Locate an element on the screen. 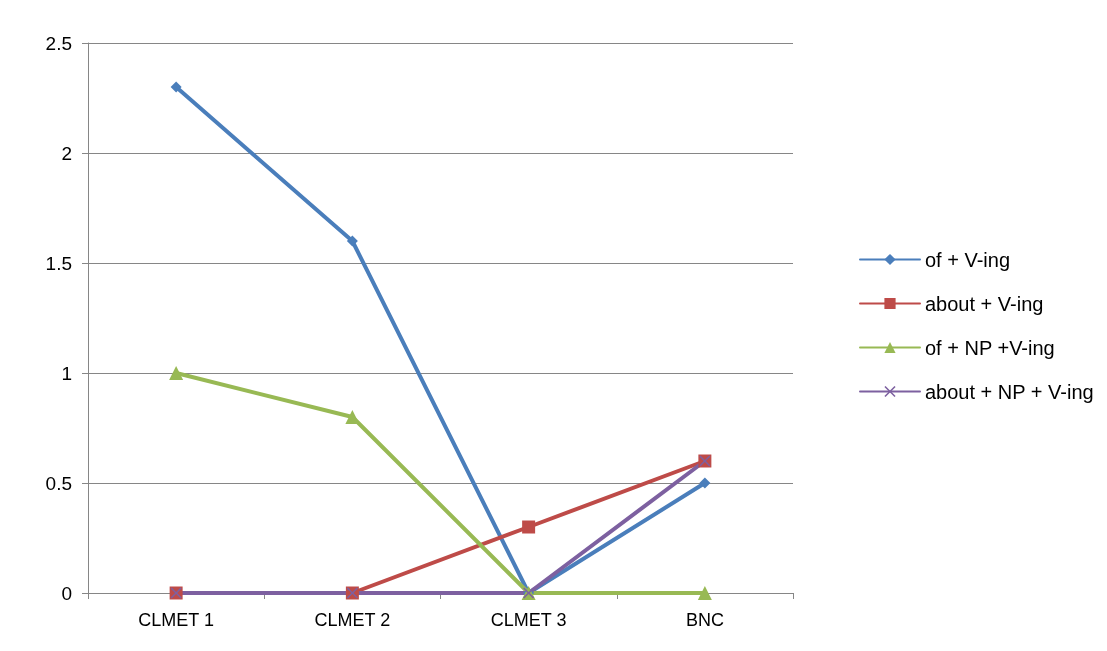 Image resolution: width=1107 pixels, height=651 pixels. legend-label: about + NP + V-ing is located at coordinates (1009, 391).